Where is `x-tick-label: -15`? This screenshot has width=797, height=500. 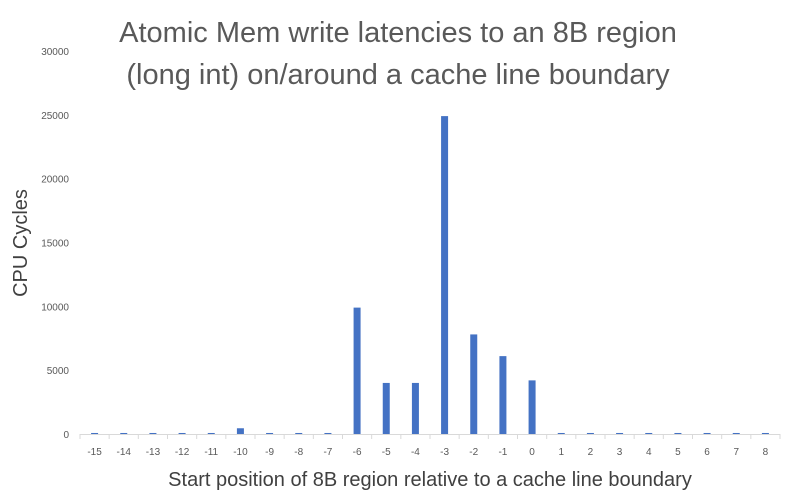
x-tick-label: -15 is located at coordinates (94, 452).